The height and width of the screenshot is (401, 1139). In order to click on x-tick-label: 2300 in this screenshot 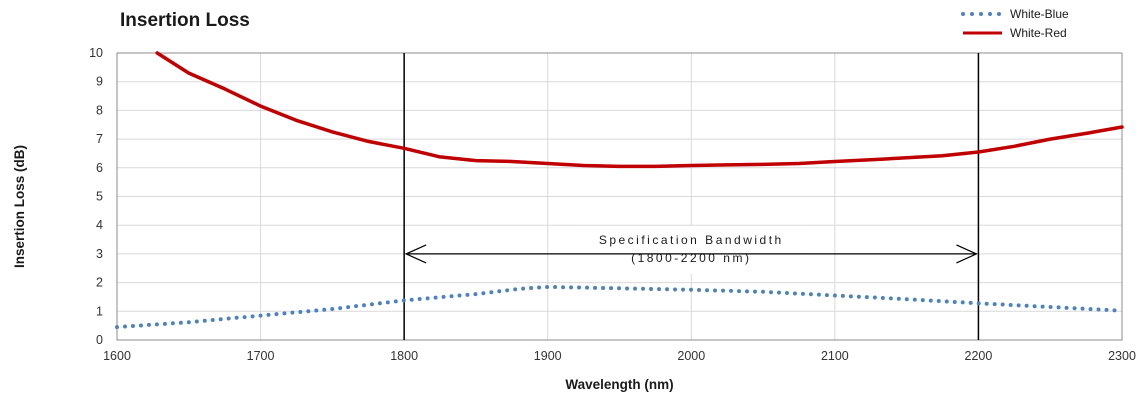, I will do `click(1122, 356)`.